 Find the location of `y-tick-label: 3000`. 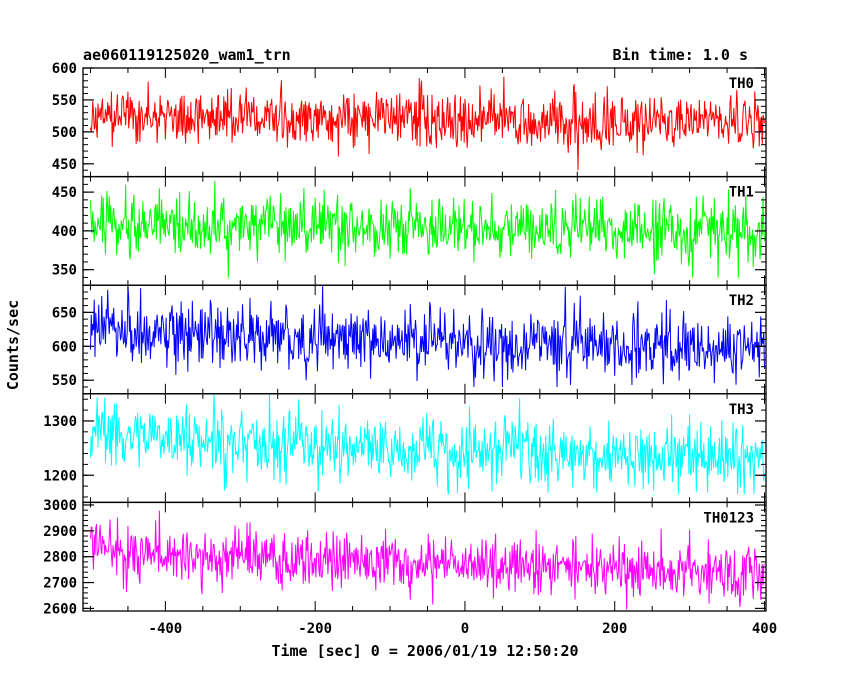

y-tick-label: 3000 is located at coordinates (60, 506).